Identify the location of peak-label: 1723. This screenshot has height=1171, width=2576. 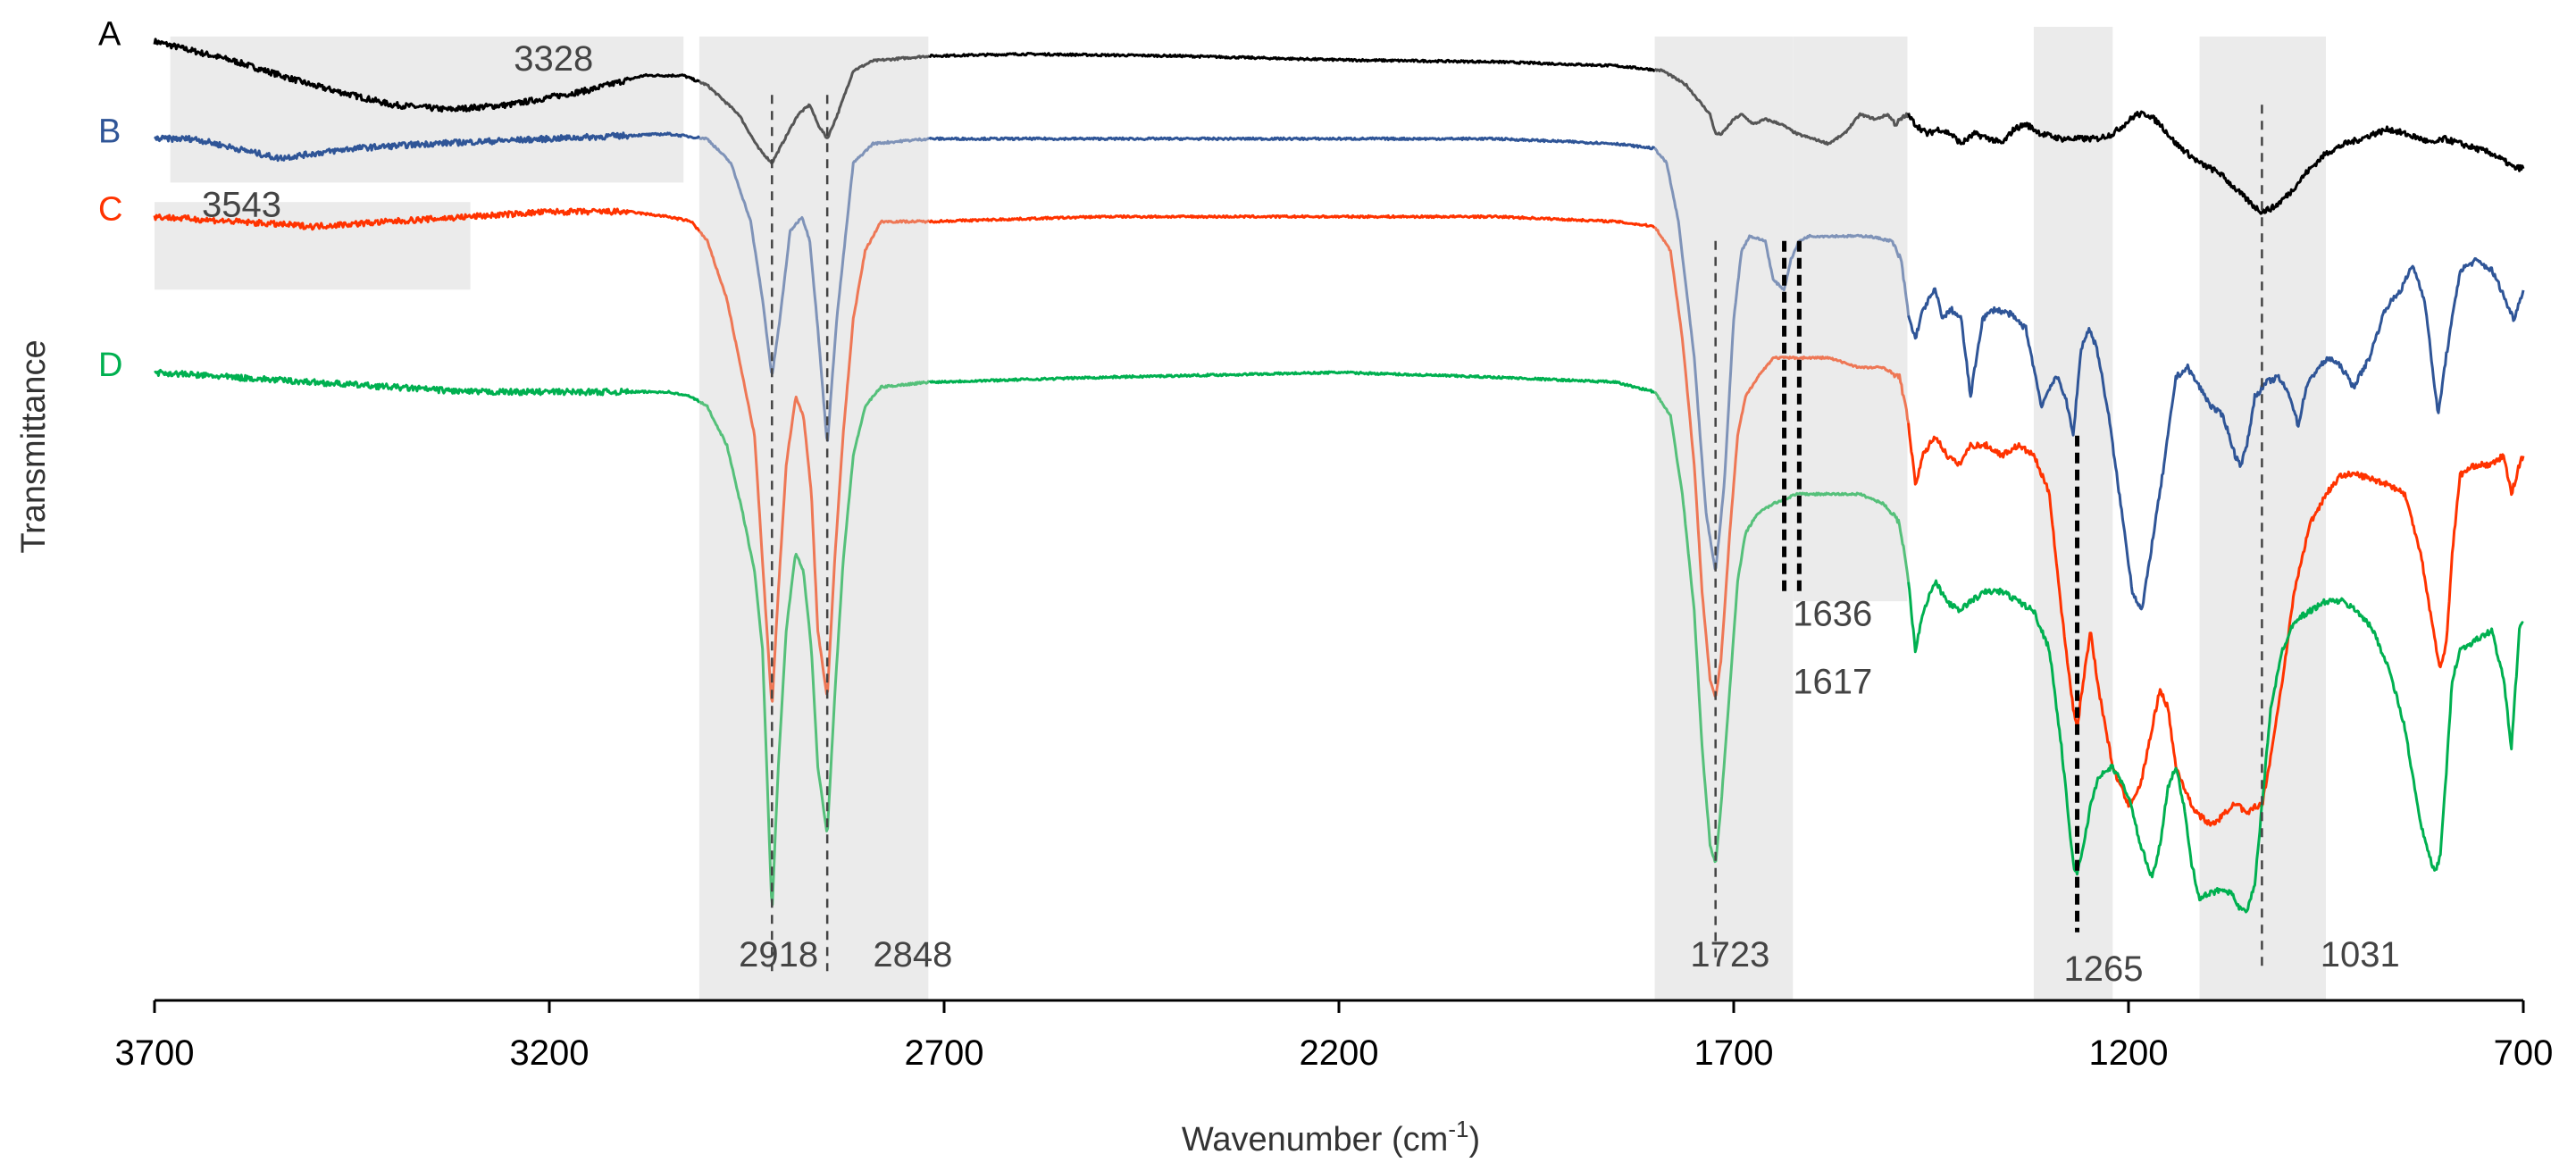
(1730, 954).